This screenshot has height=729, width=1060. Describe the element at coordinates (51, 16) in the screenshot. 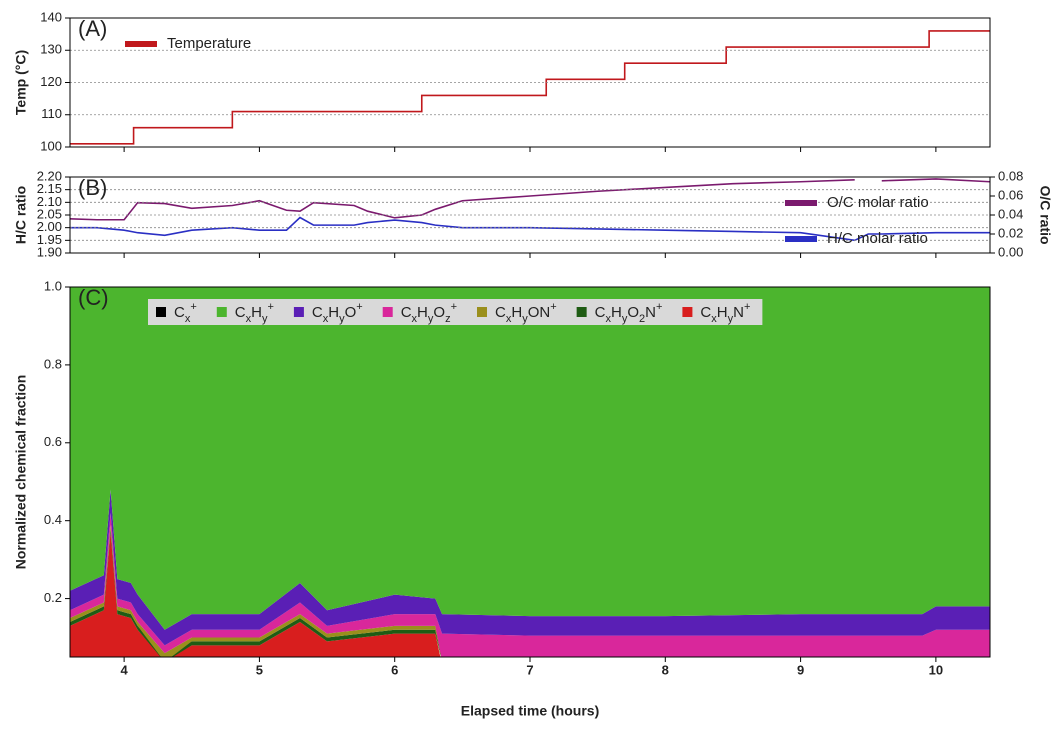

I see `y-tick-label: 140` at that location.